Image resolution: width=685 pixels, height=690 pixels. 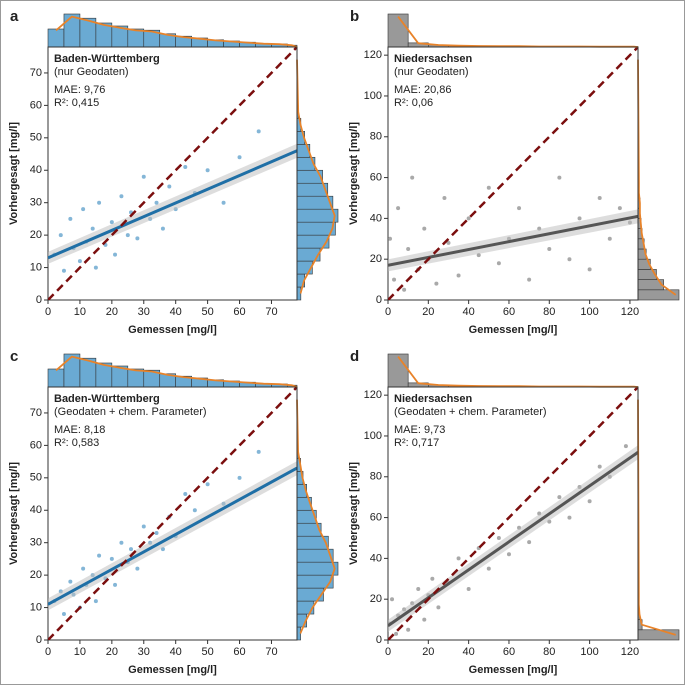 I want to click on y-tick-label: 20, so click(x=36, y=235).